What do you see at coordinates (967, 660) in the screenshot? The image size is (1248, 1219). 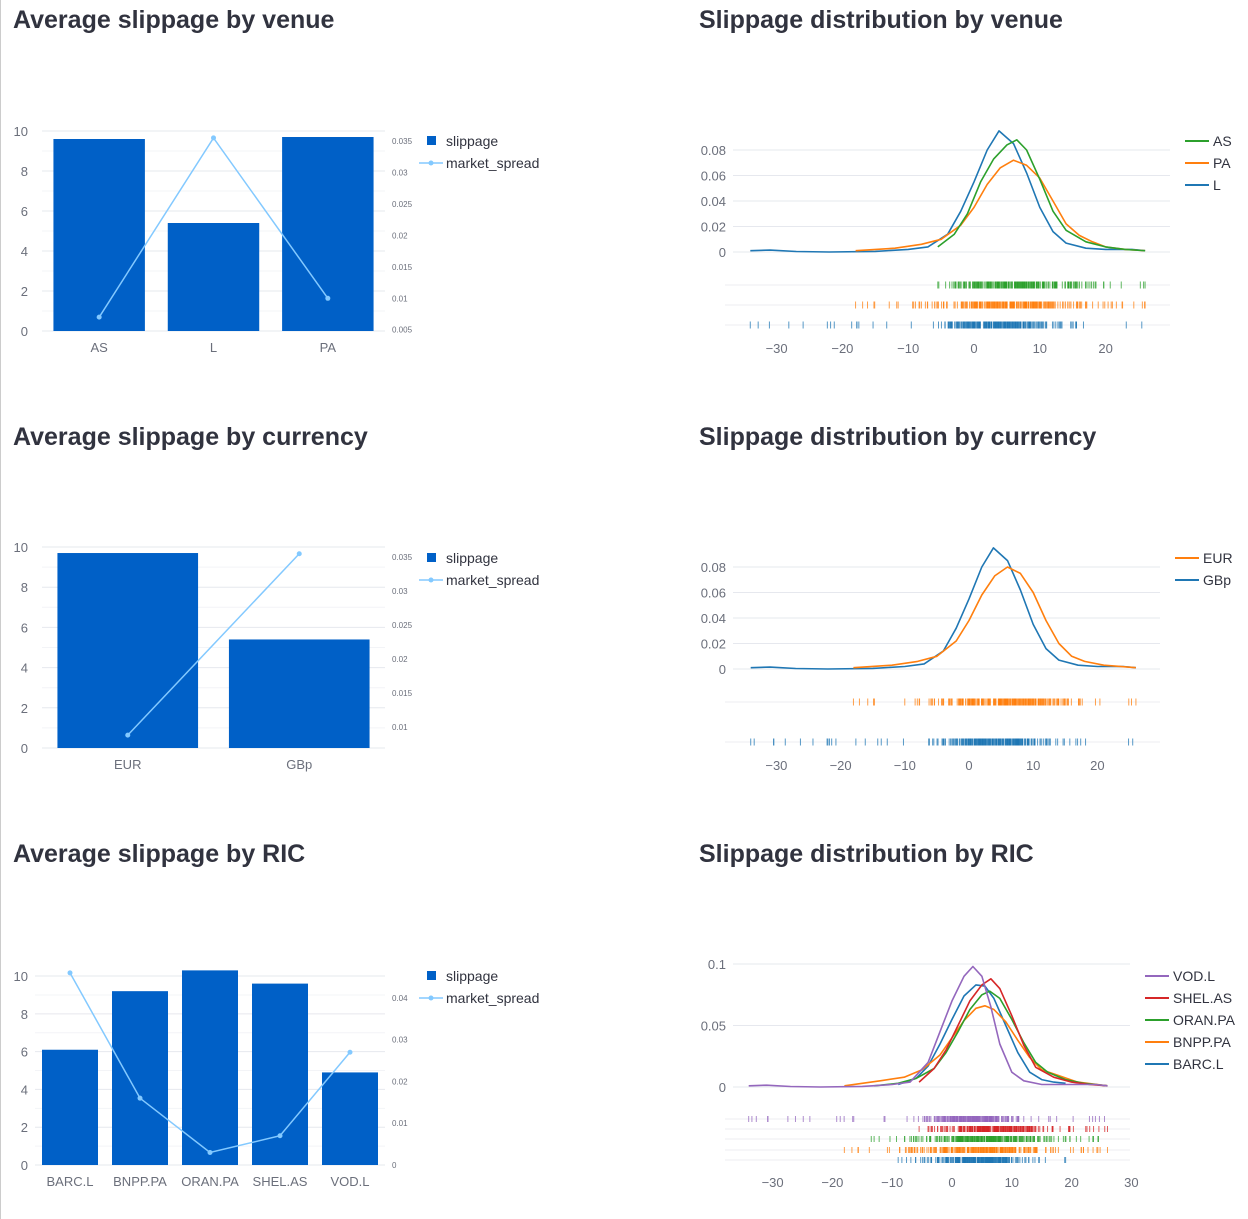 I see `kde-chart-3: 0 0.02 0.04 0.06 0.08 −30 −20 −10 0 10 20 EUR GBp` at bounding box center [967, 660].